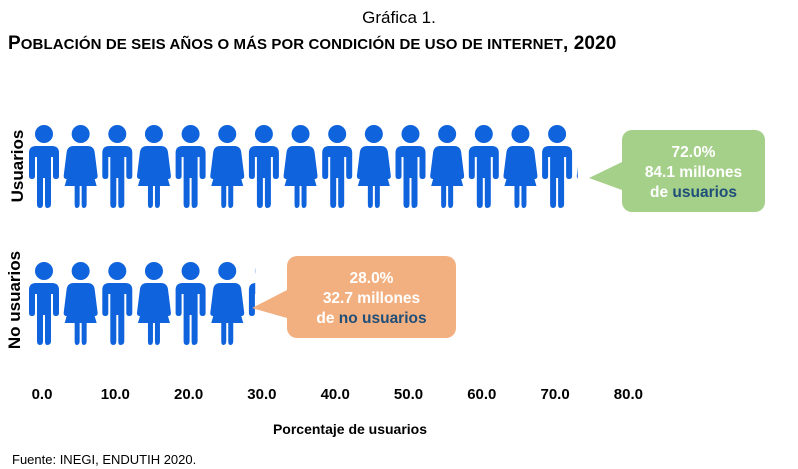  What do you see at coordinates (372, 278) in the screenshot?
I see `callout-line: 28.0%` at bounding box center [372, 278].